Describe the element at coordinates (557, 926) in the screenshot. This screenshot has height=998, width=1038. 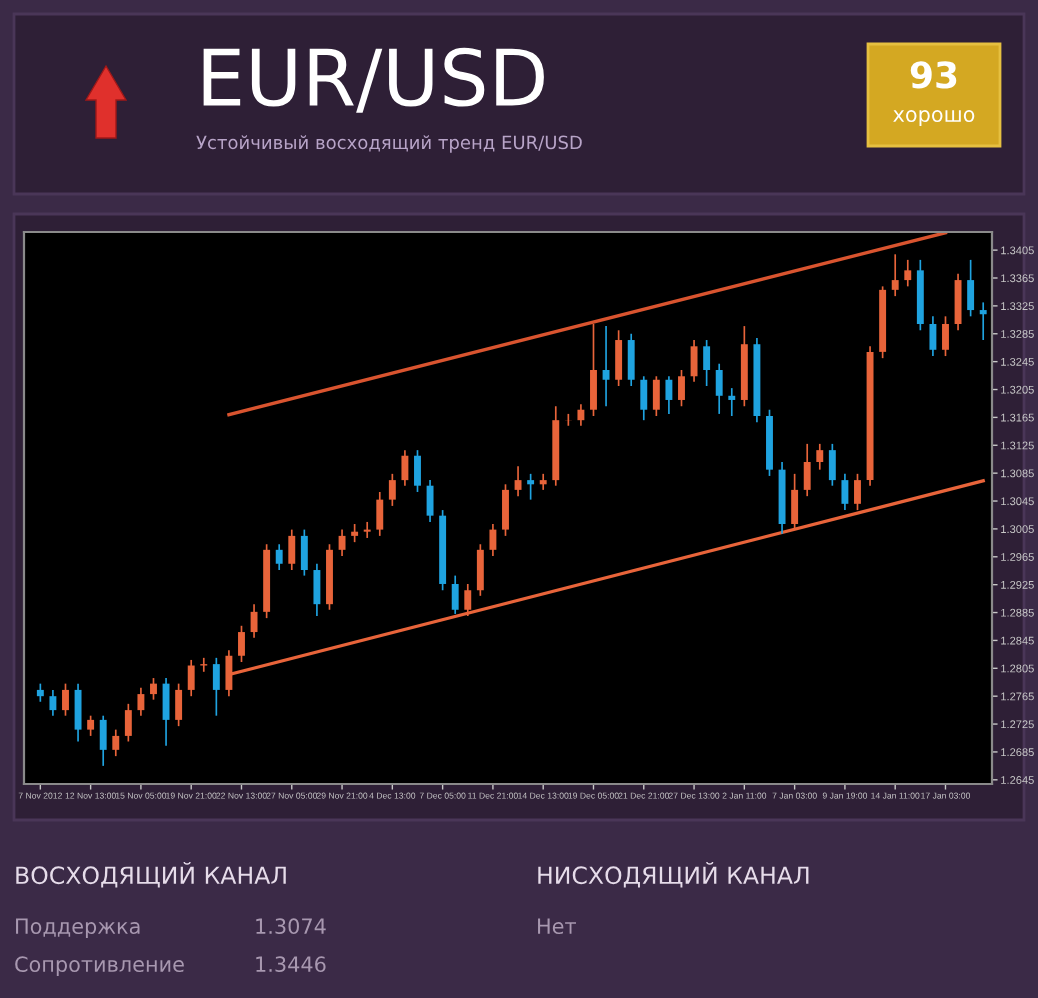
I see `text: Нет` at that location.